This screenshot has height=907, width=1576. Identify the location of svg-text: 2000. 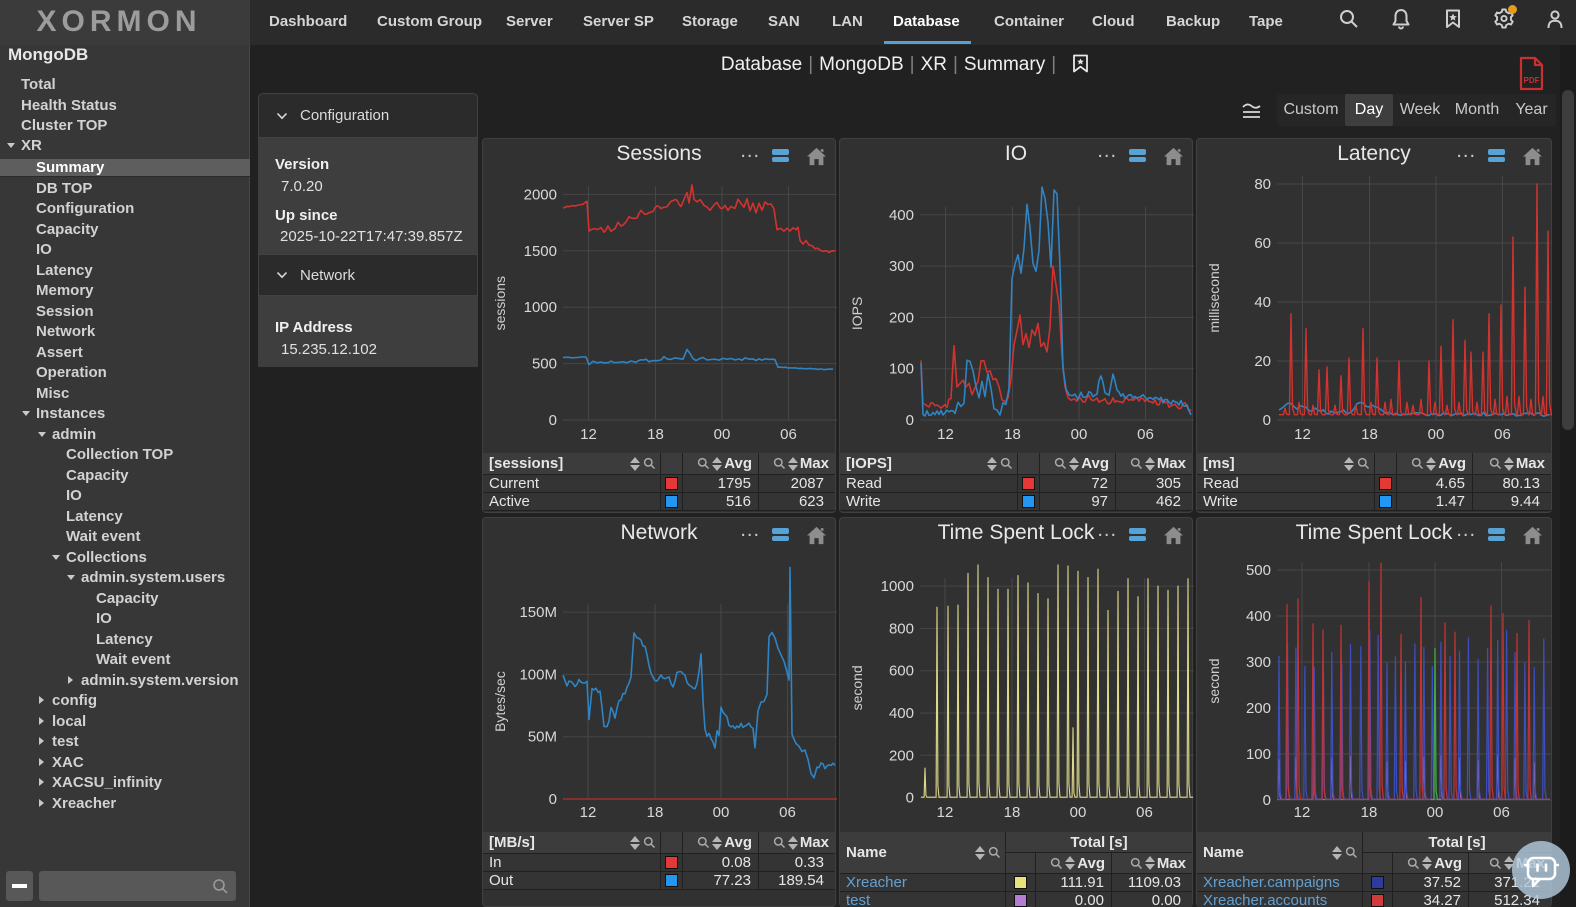
(540, 194).